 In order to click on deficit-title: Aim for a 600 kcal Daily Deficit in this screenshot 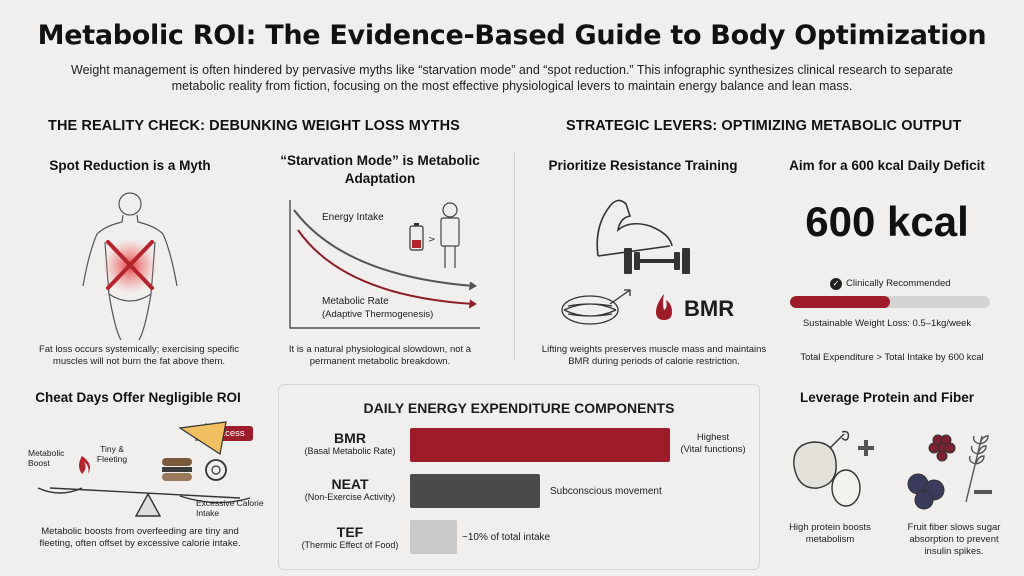, I will do `click(887, 165)`.